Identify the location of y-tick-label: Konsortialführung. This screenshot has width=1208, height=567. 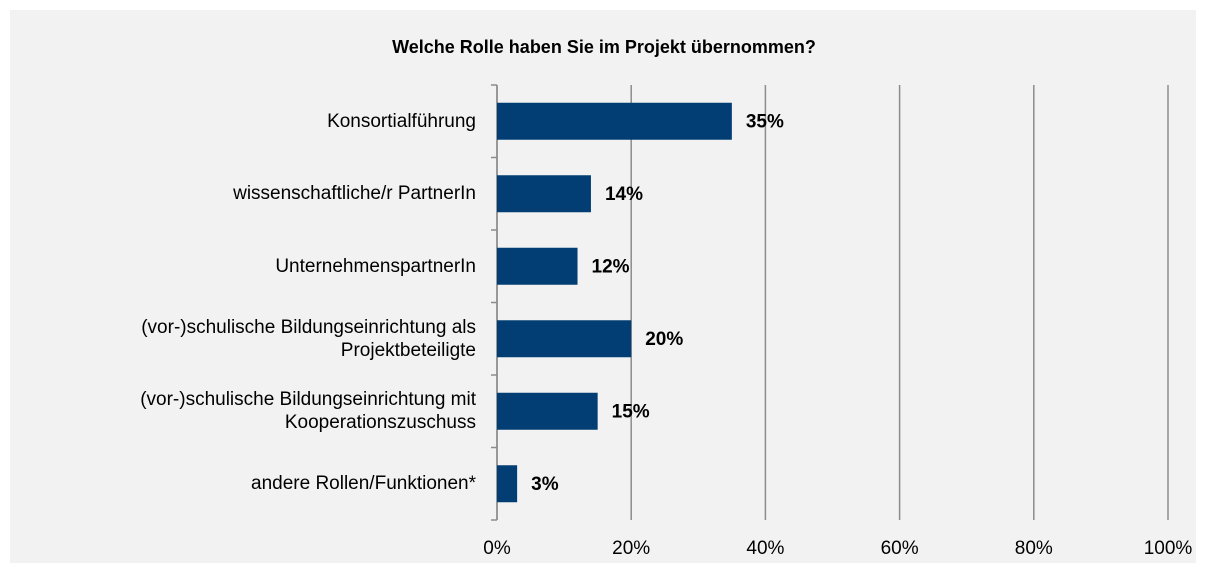
(401, 121).